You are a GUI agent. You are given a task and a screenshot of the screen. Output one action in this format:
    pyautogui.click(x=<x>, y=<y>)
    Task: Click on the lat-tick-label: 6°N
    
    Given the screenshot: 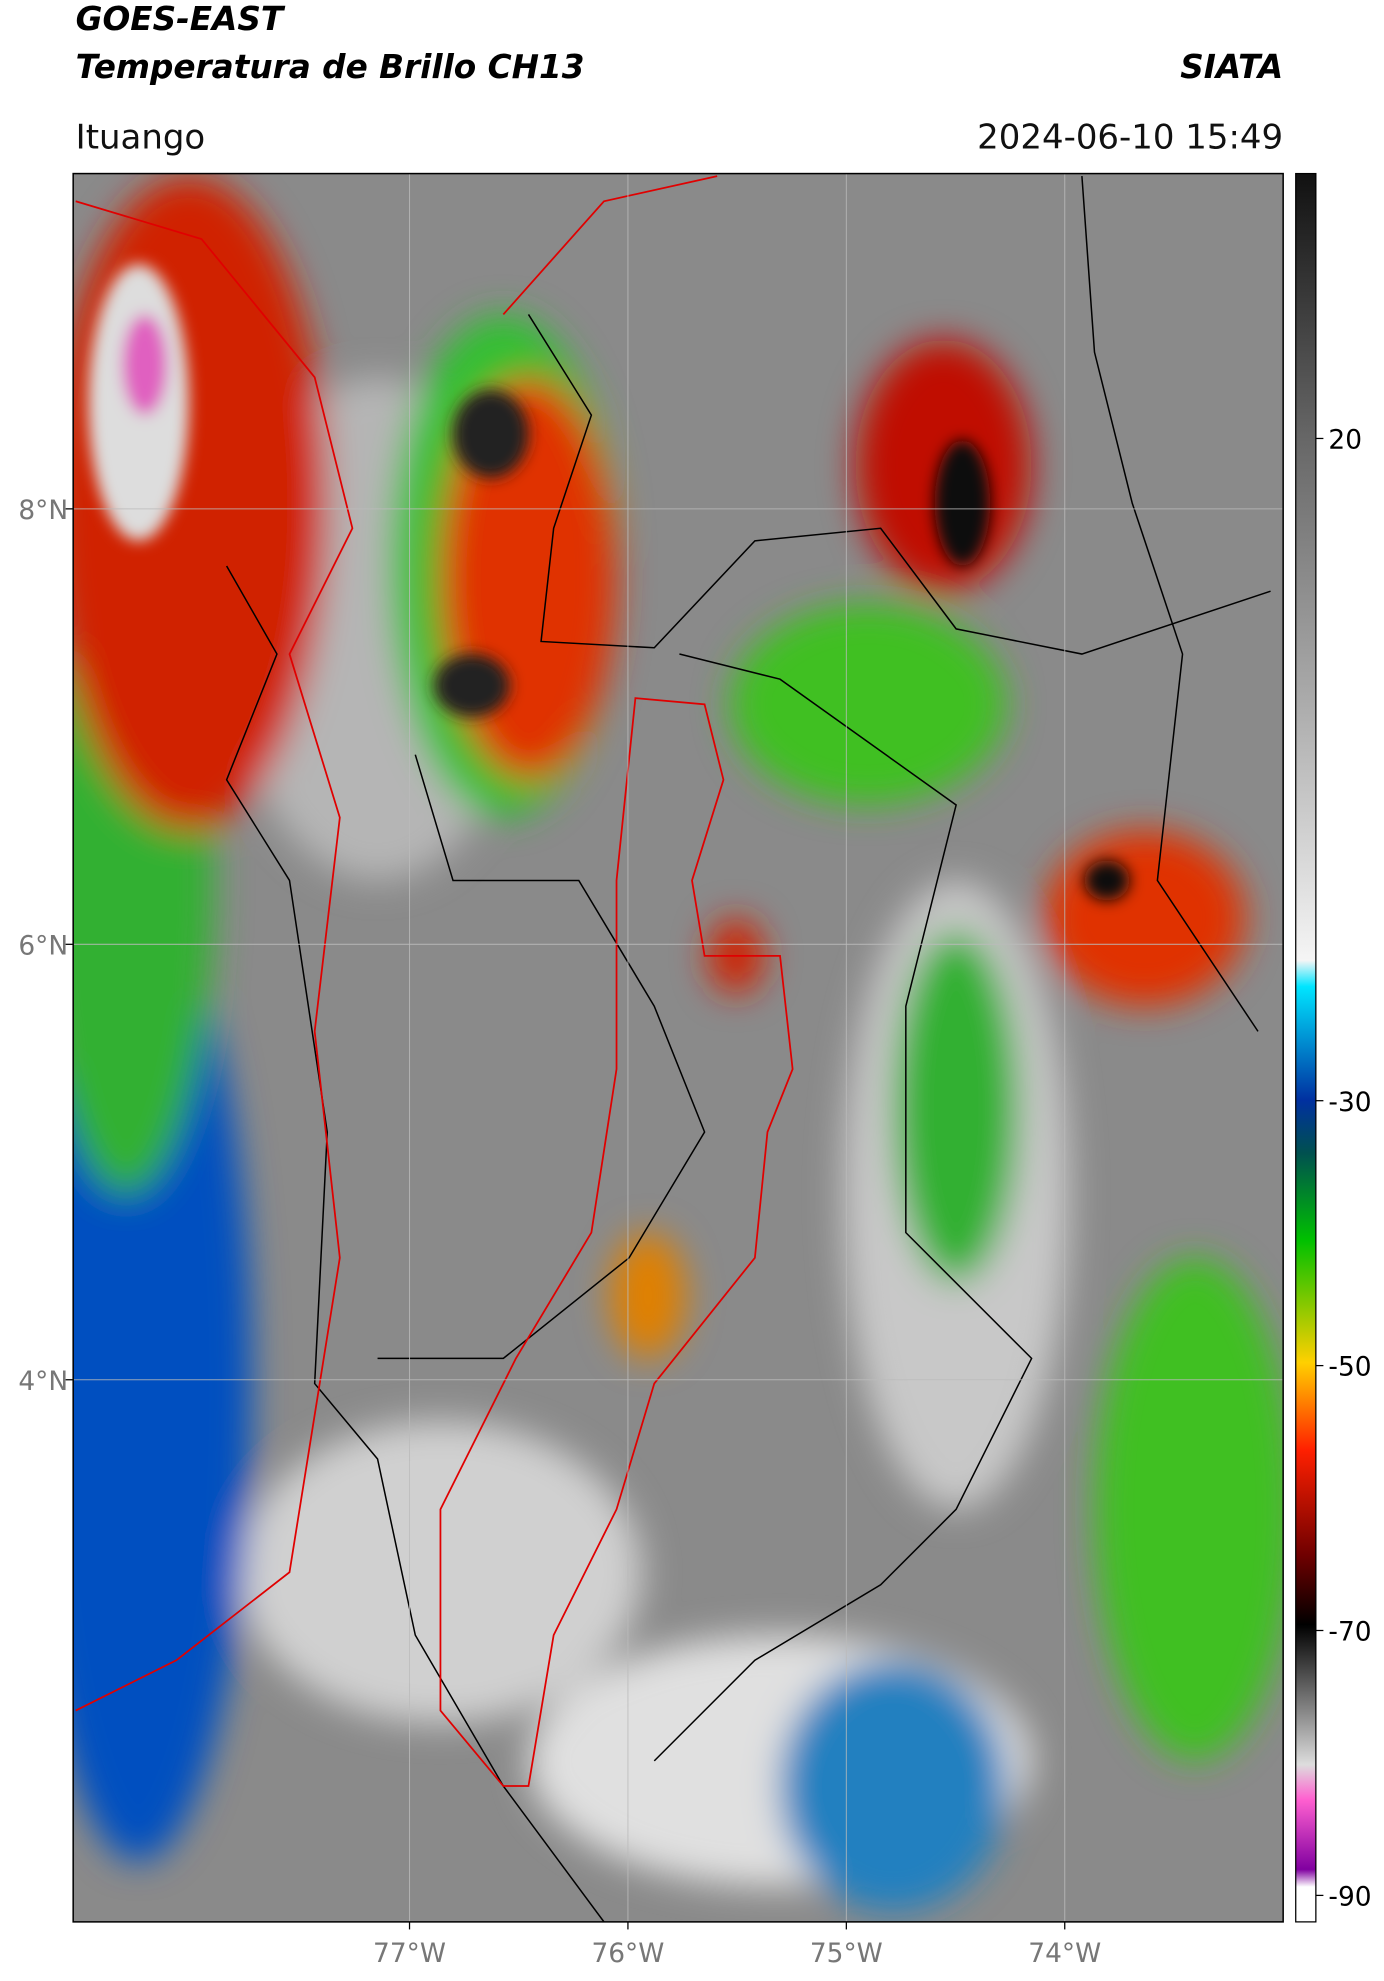 What is the action you would take?
    pyautogui.click(x=43, y=945)
    